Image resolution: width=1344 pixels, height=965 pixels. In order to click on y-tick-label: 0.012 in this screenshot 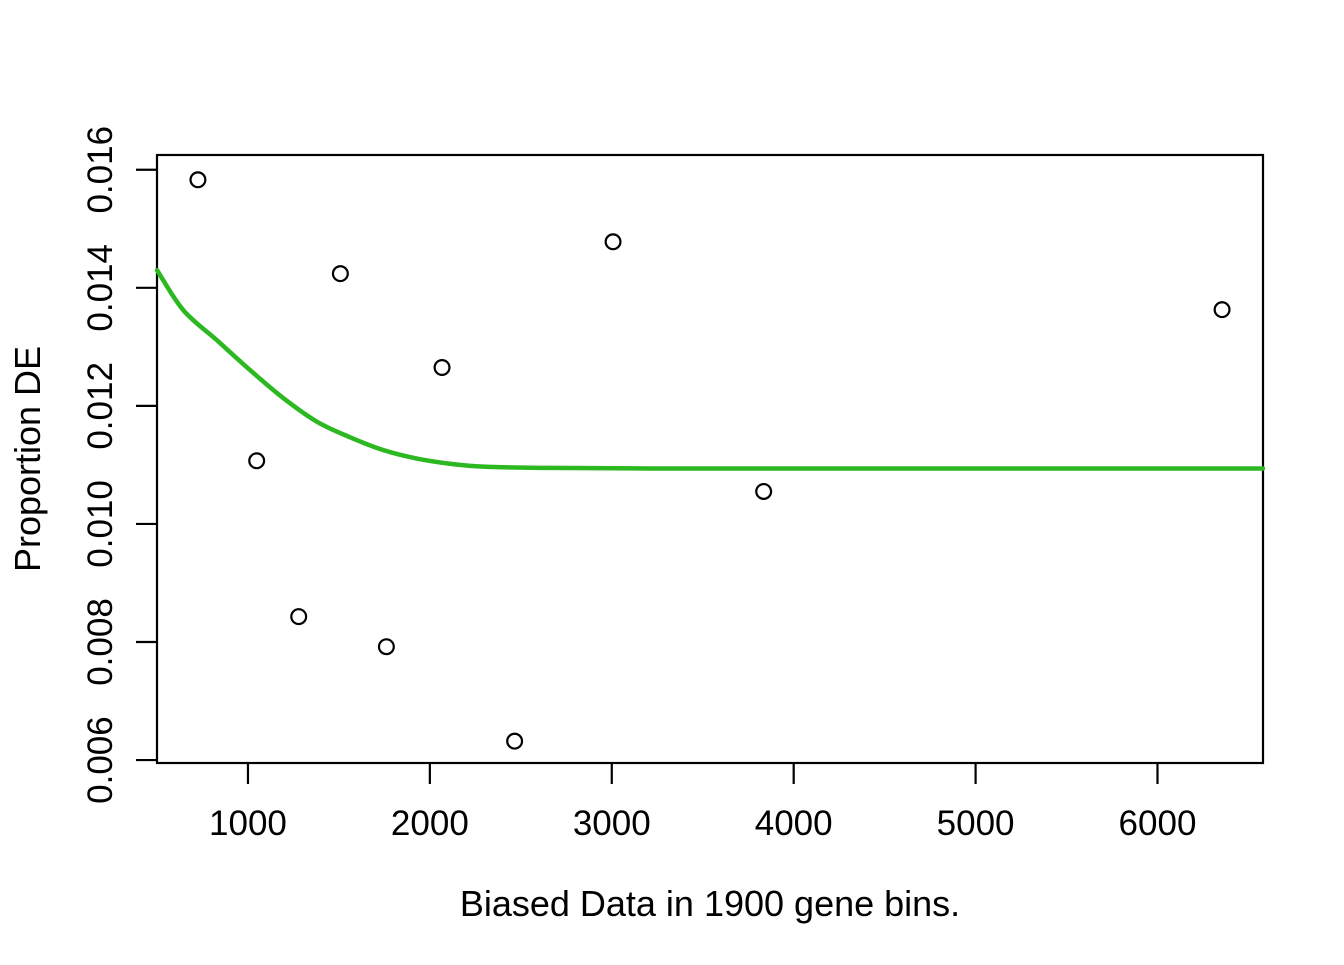, I will do `click(100, 406)`.